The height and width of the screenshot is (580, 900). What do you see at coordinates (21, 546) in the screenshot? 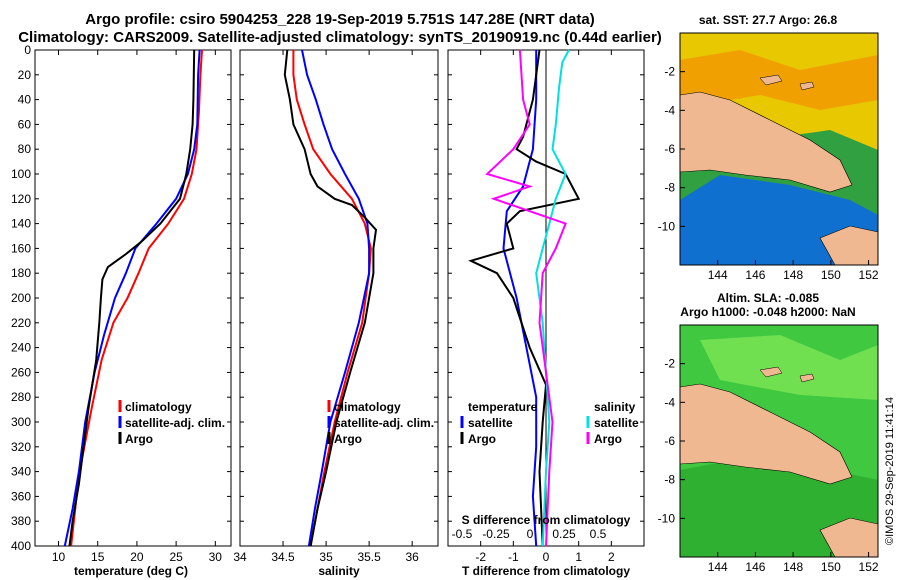
I see `y-tick-label: 400` at bounding box center [21, 546].